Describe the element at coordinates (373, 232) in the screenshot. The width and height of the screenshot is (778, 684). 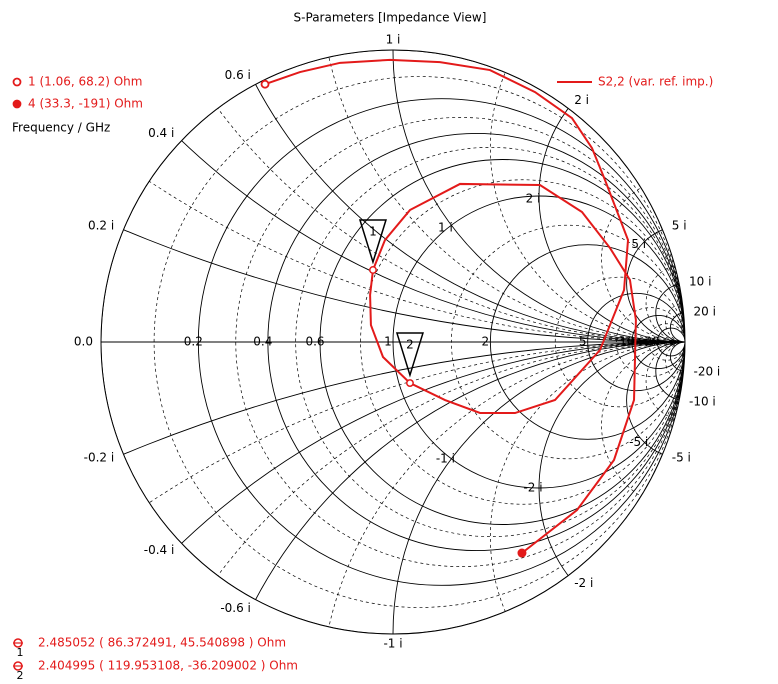
I see `marker-label: 1` at that location.